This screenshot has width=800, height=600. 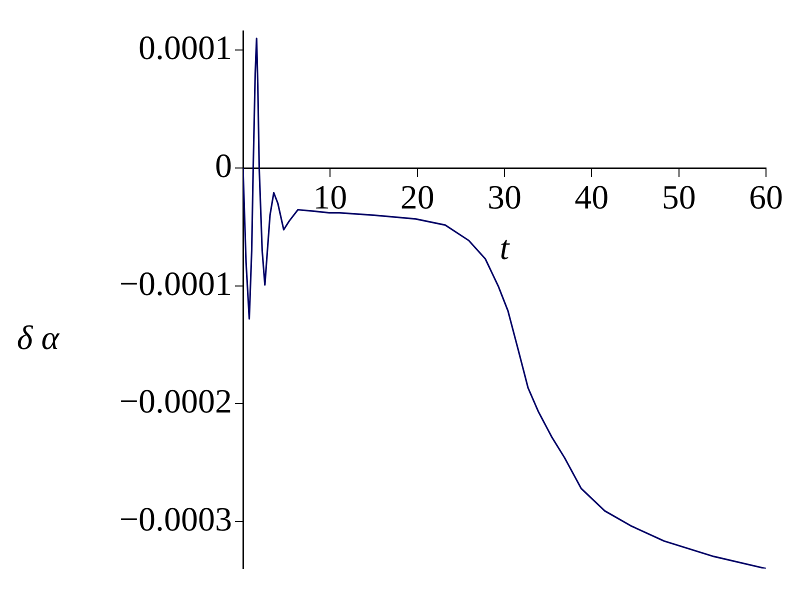 What do you see at coordinates (417, 197) in the screenshot?
I see `x-tick-label: 20` at bounding box center [417, 197].